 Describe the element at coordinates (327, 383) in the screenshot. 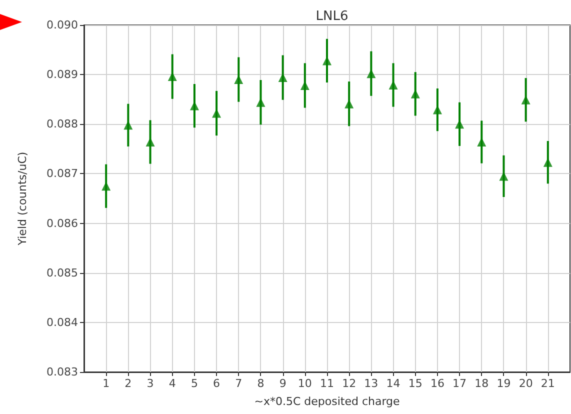

I see `x-tick-label: 11` at that location.